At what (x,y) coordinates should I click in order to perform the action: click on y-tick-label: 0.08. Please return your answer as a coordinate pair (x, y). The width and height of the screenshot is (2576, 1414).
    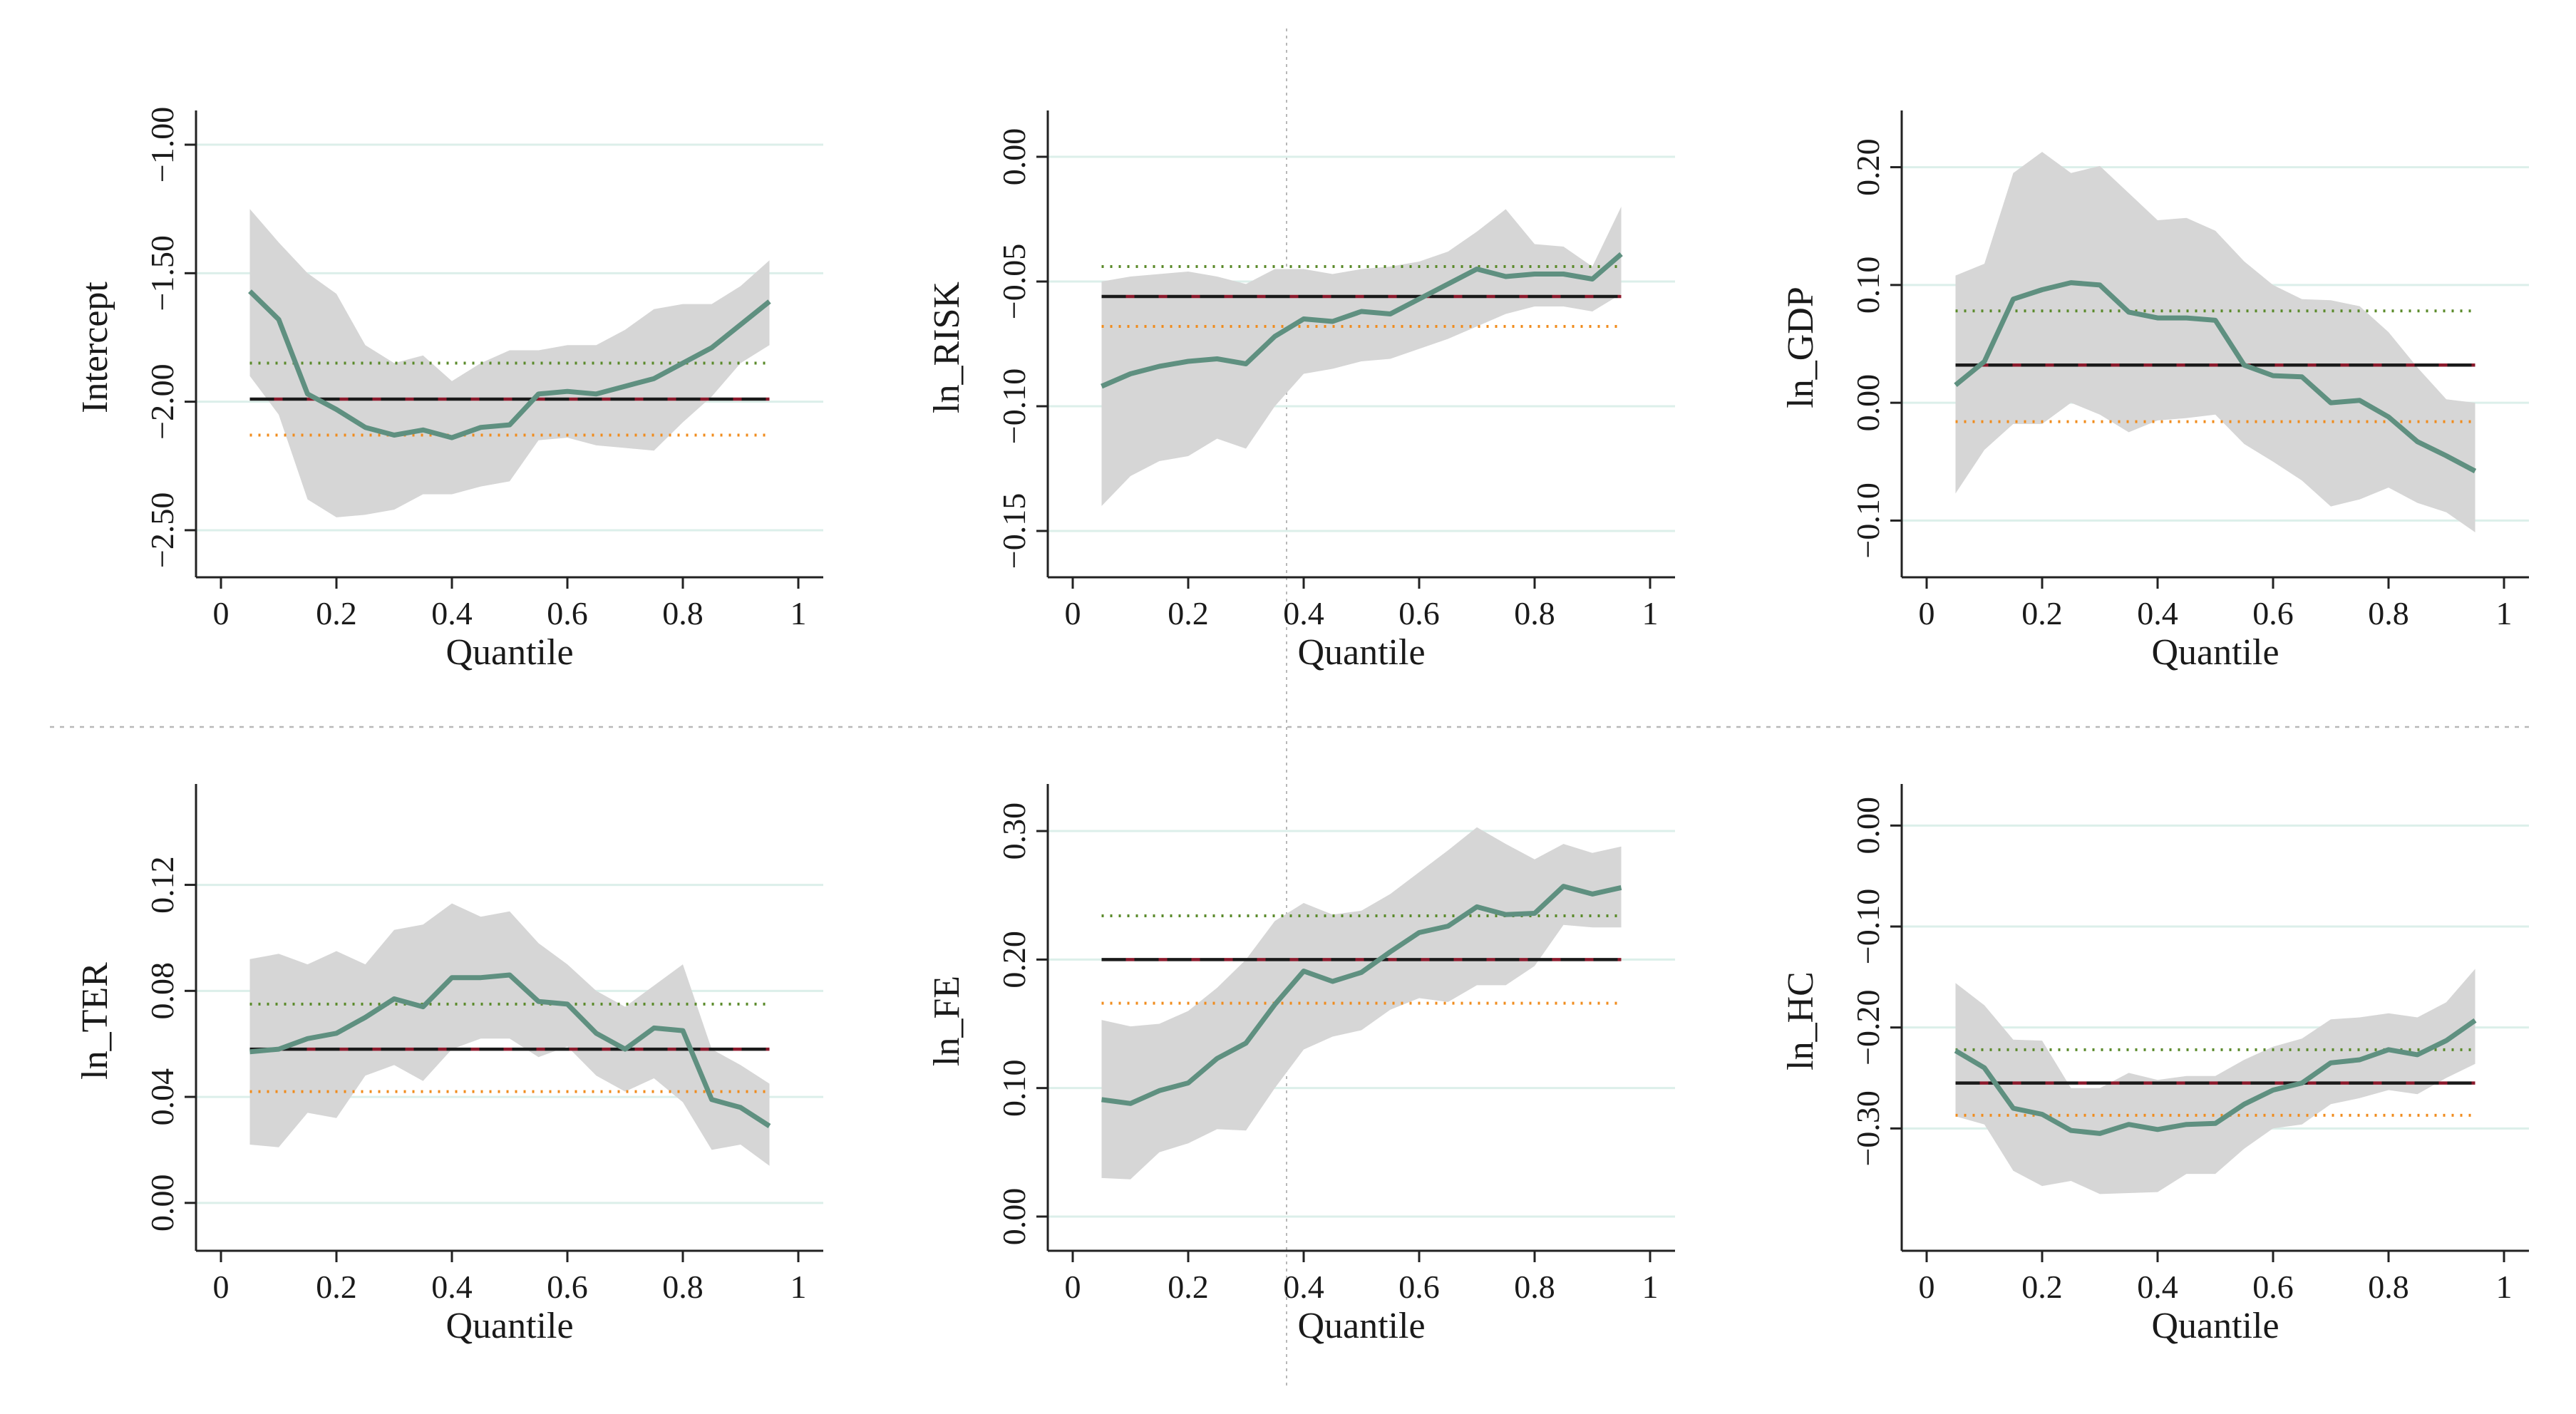
    Looking at the image, I should click on (162, 991).